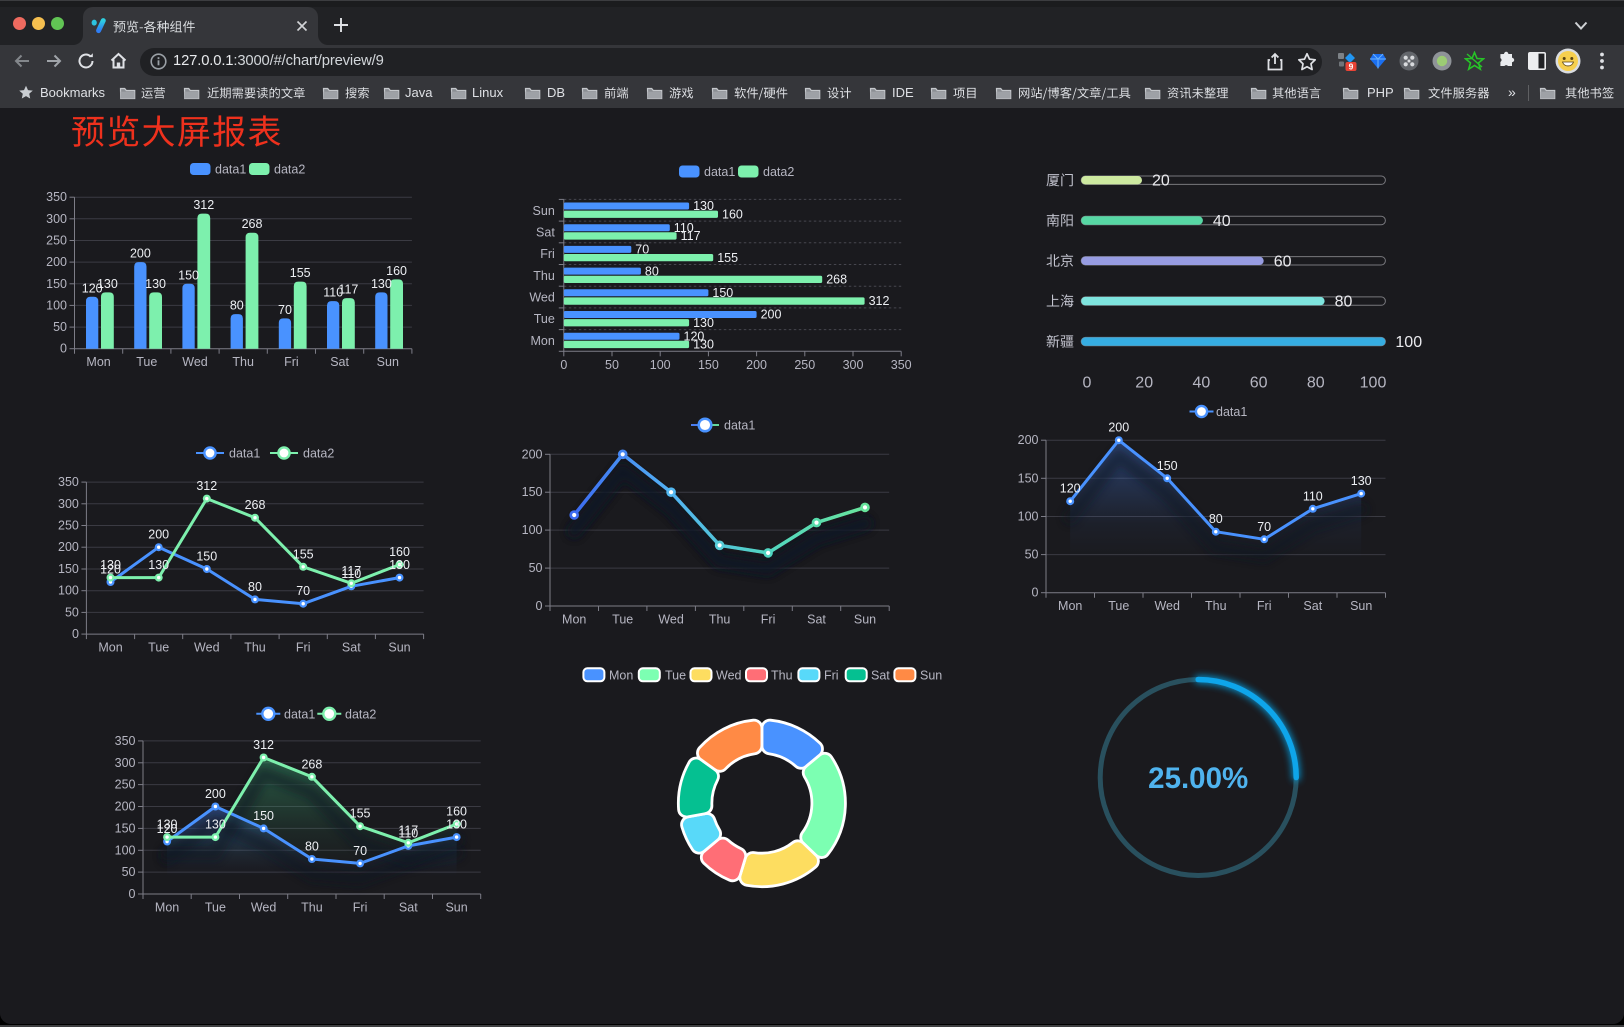 Image resolution: width=1624 pixels, height=1027 pixels. What do you see at coordinates (1259, 383) in the screenshot?
I see `svg-text: 60` at bounding box center [1259, 383].